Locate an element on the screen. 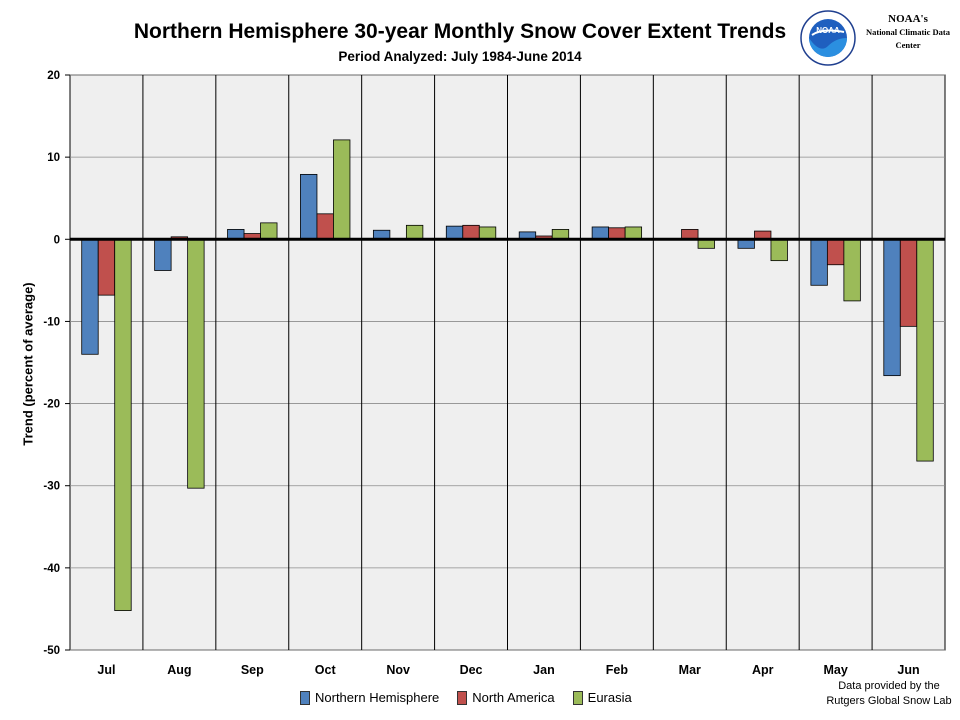  org-name-line2: National Climatic Data Center is located at coordinates (908, 38).